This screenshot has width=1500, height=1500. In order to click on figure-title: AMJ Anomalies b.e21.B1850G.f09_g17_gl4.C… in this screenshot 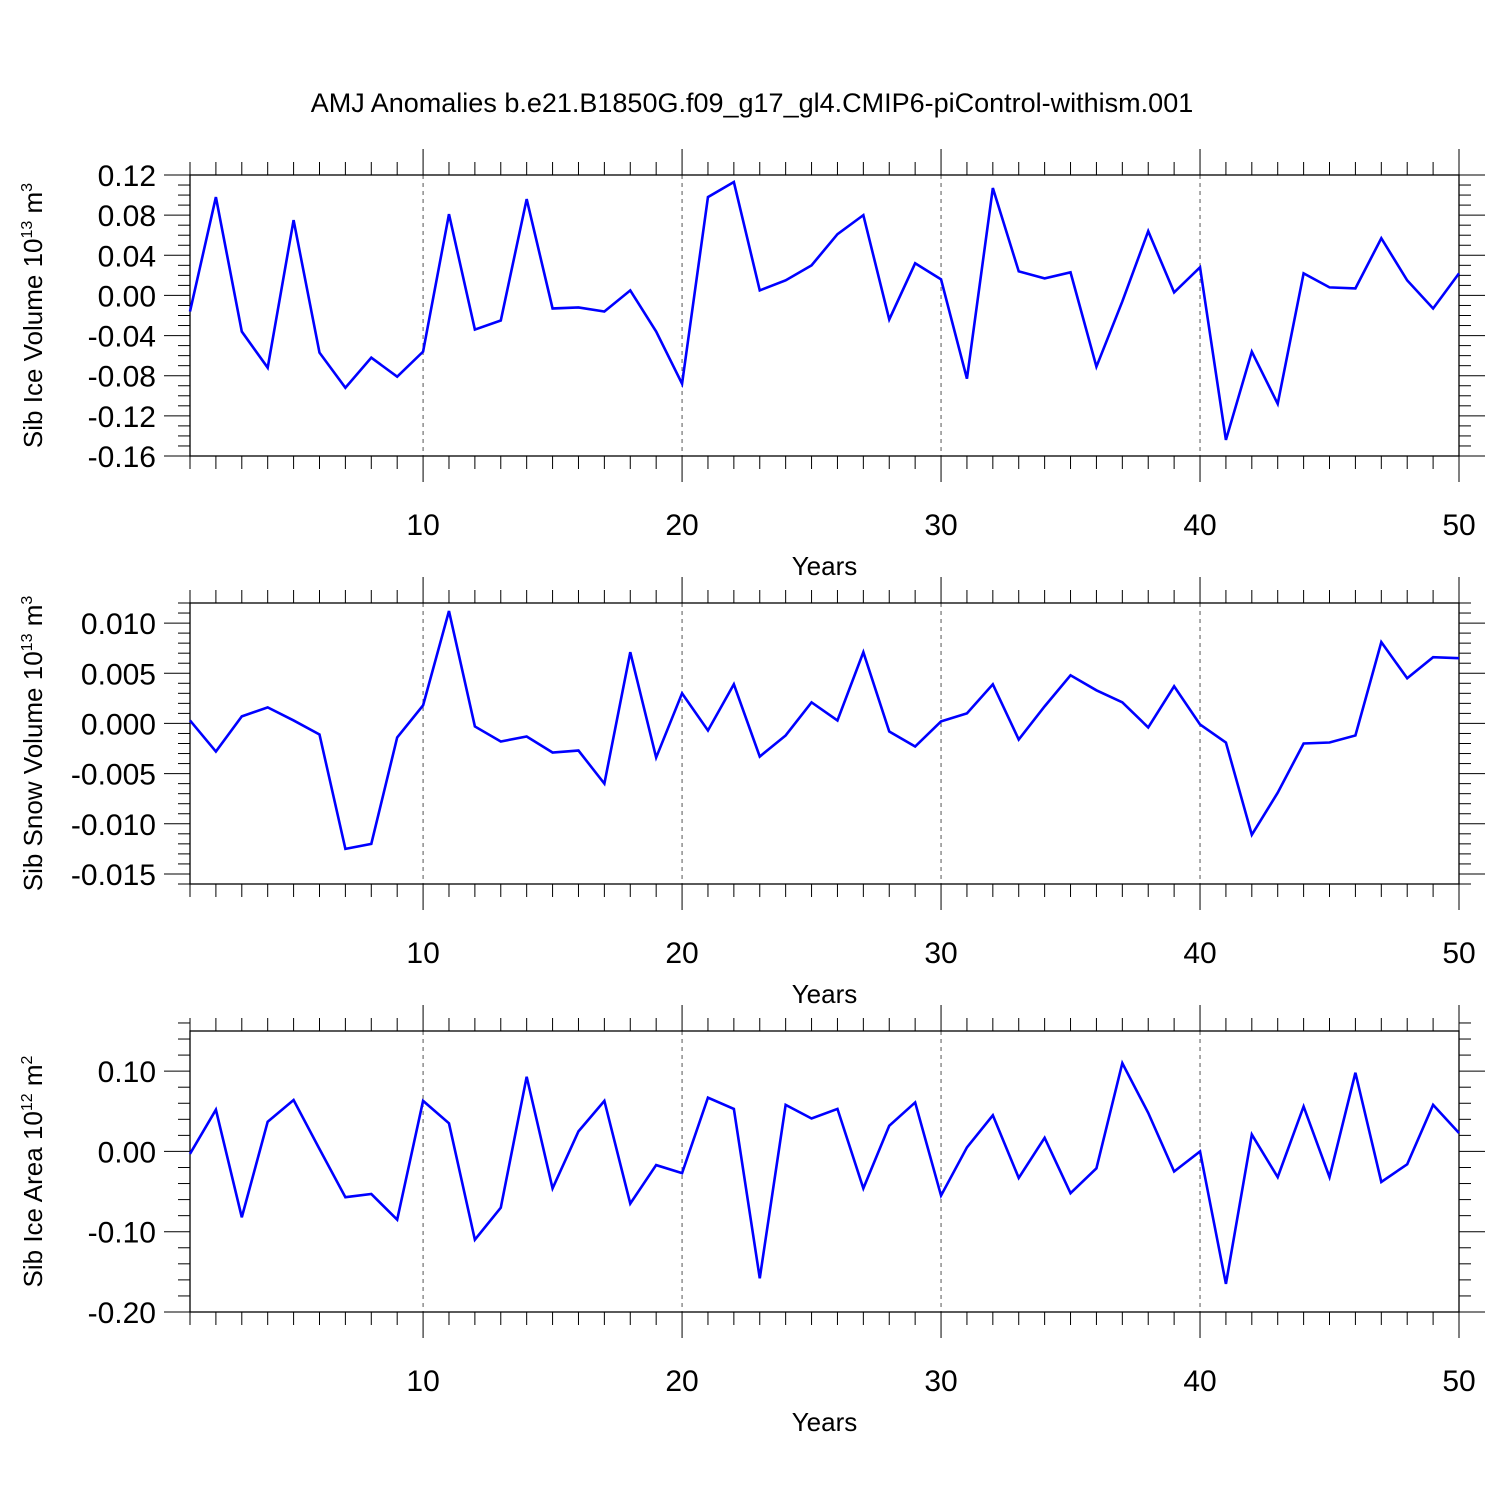, I will do `click(752, 103)`.